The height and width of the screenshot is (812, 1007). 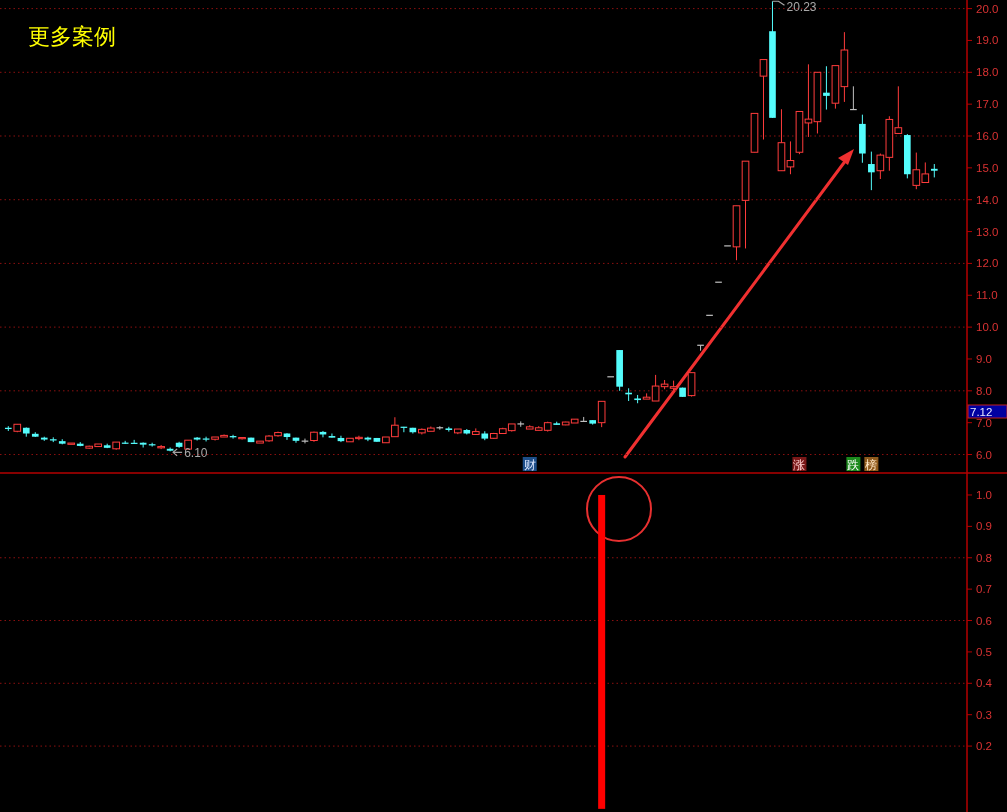 I want to click on text: 7.12, so click(x=981, y=411).